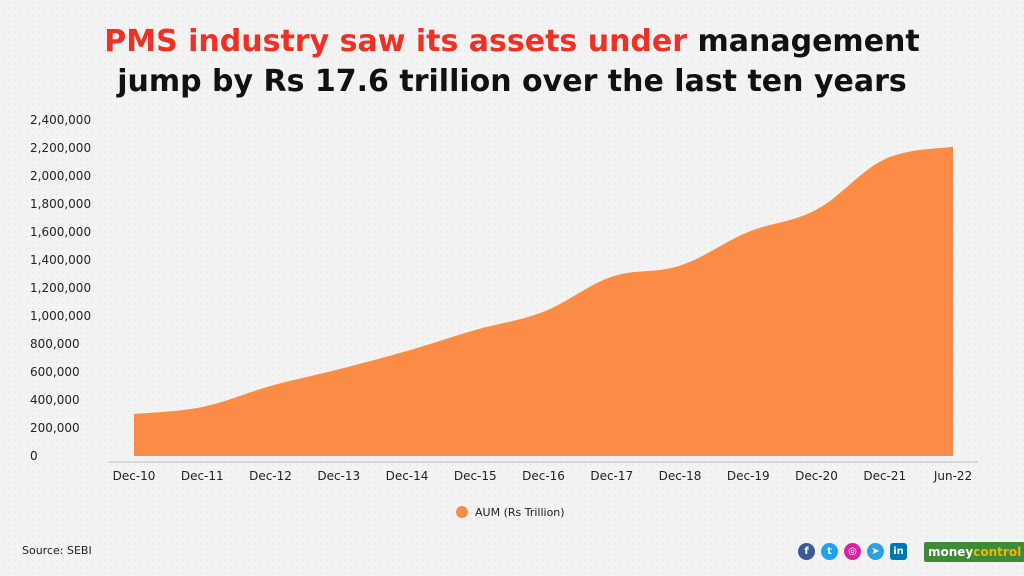  What do you see at coordinates (55, 428) in the screenshot?
I see `y-tick-label: 200,000` at bounding box center [55, 428].